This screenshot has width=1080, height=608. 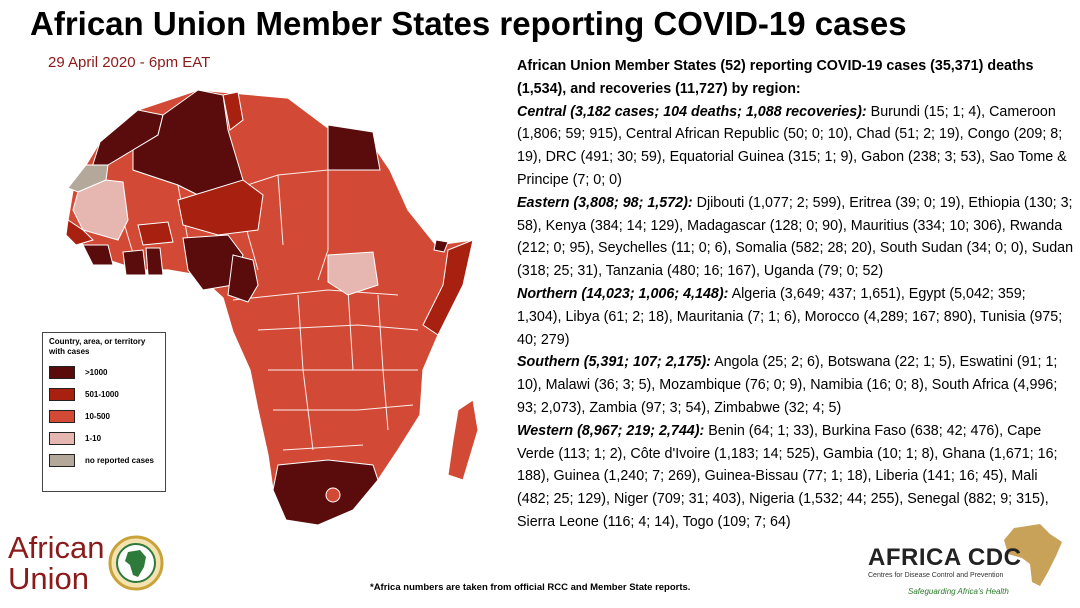 What do you see at coordinates (1033, 555) in the screenshot?
I see `africa-outline-icon` at bounding box center [1033, 555].